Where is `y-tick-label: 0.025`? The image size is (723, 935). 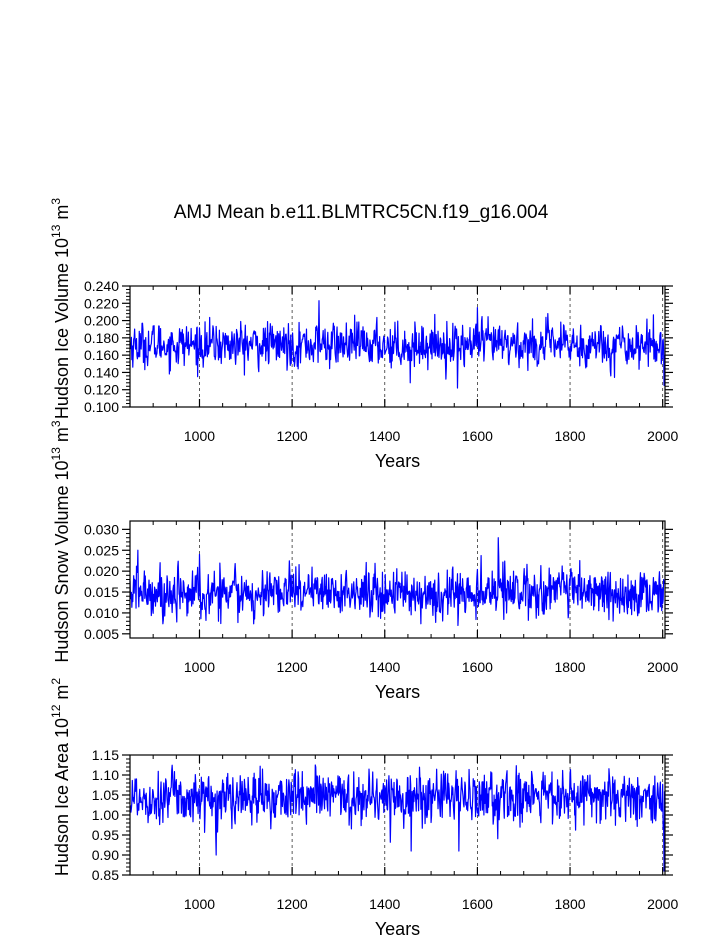
y-tick-label: 0.025 is located at coordinates (101, 550).